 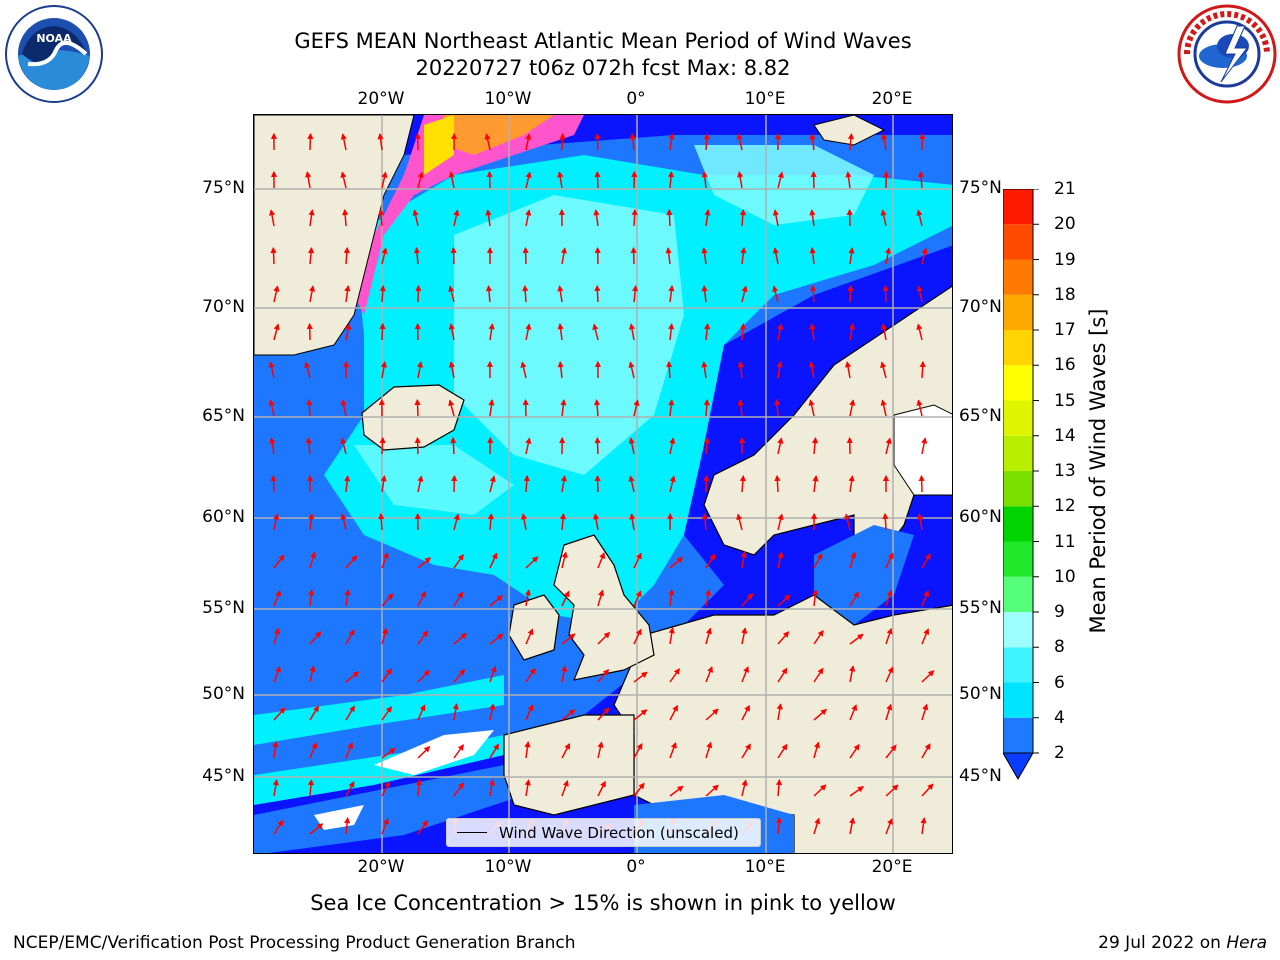 What do you see at coordinates (1065, 506) in the screenshot?
I see `colorbar-tick-label: 12` at bounding box center [1065, 506].